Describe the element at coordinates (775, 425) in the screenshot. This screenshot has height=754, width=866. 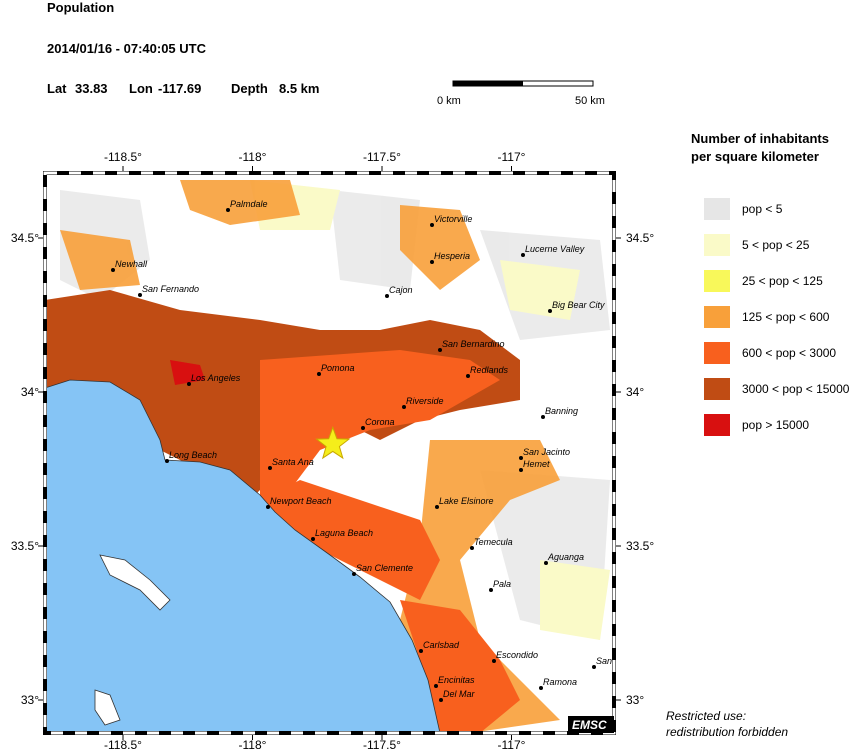
I see `legend-label: pop > 15000` at that location.